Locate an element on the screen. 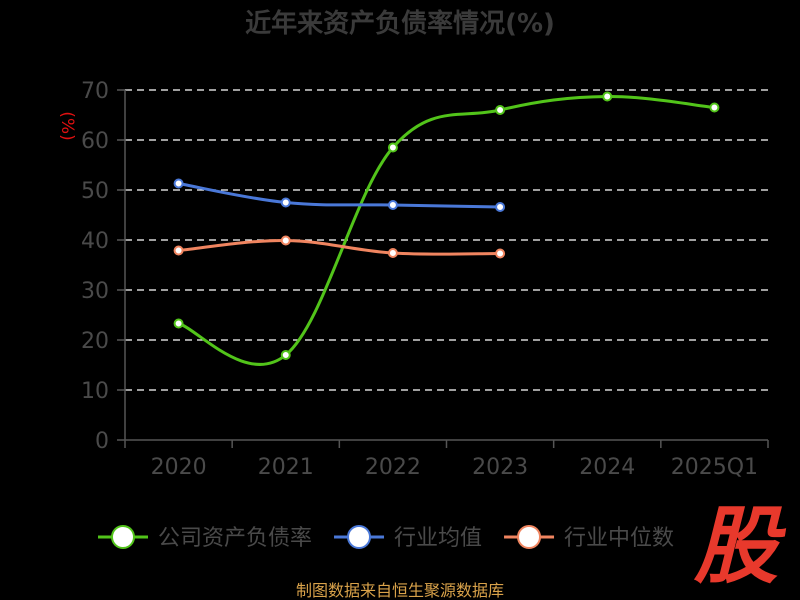 This screenshot has width=800, height=600. source-note: 制图数据来自恒生聚源数据库 is located at coordinates (400, 590).